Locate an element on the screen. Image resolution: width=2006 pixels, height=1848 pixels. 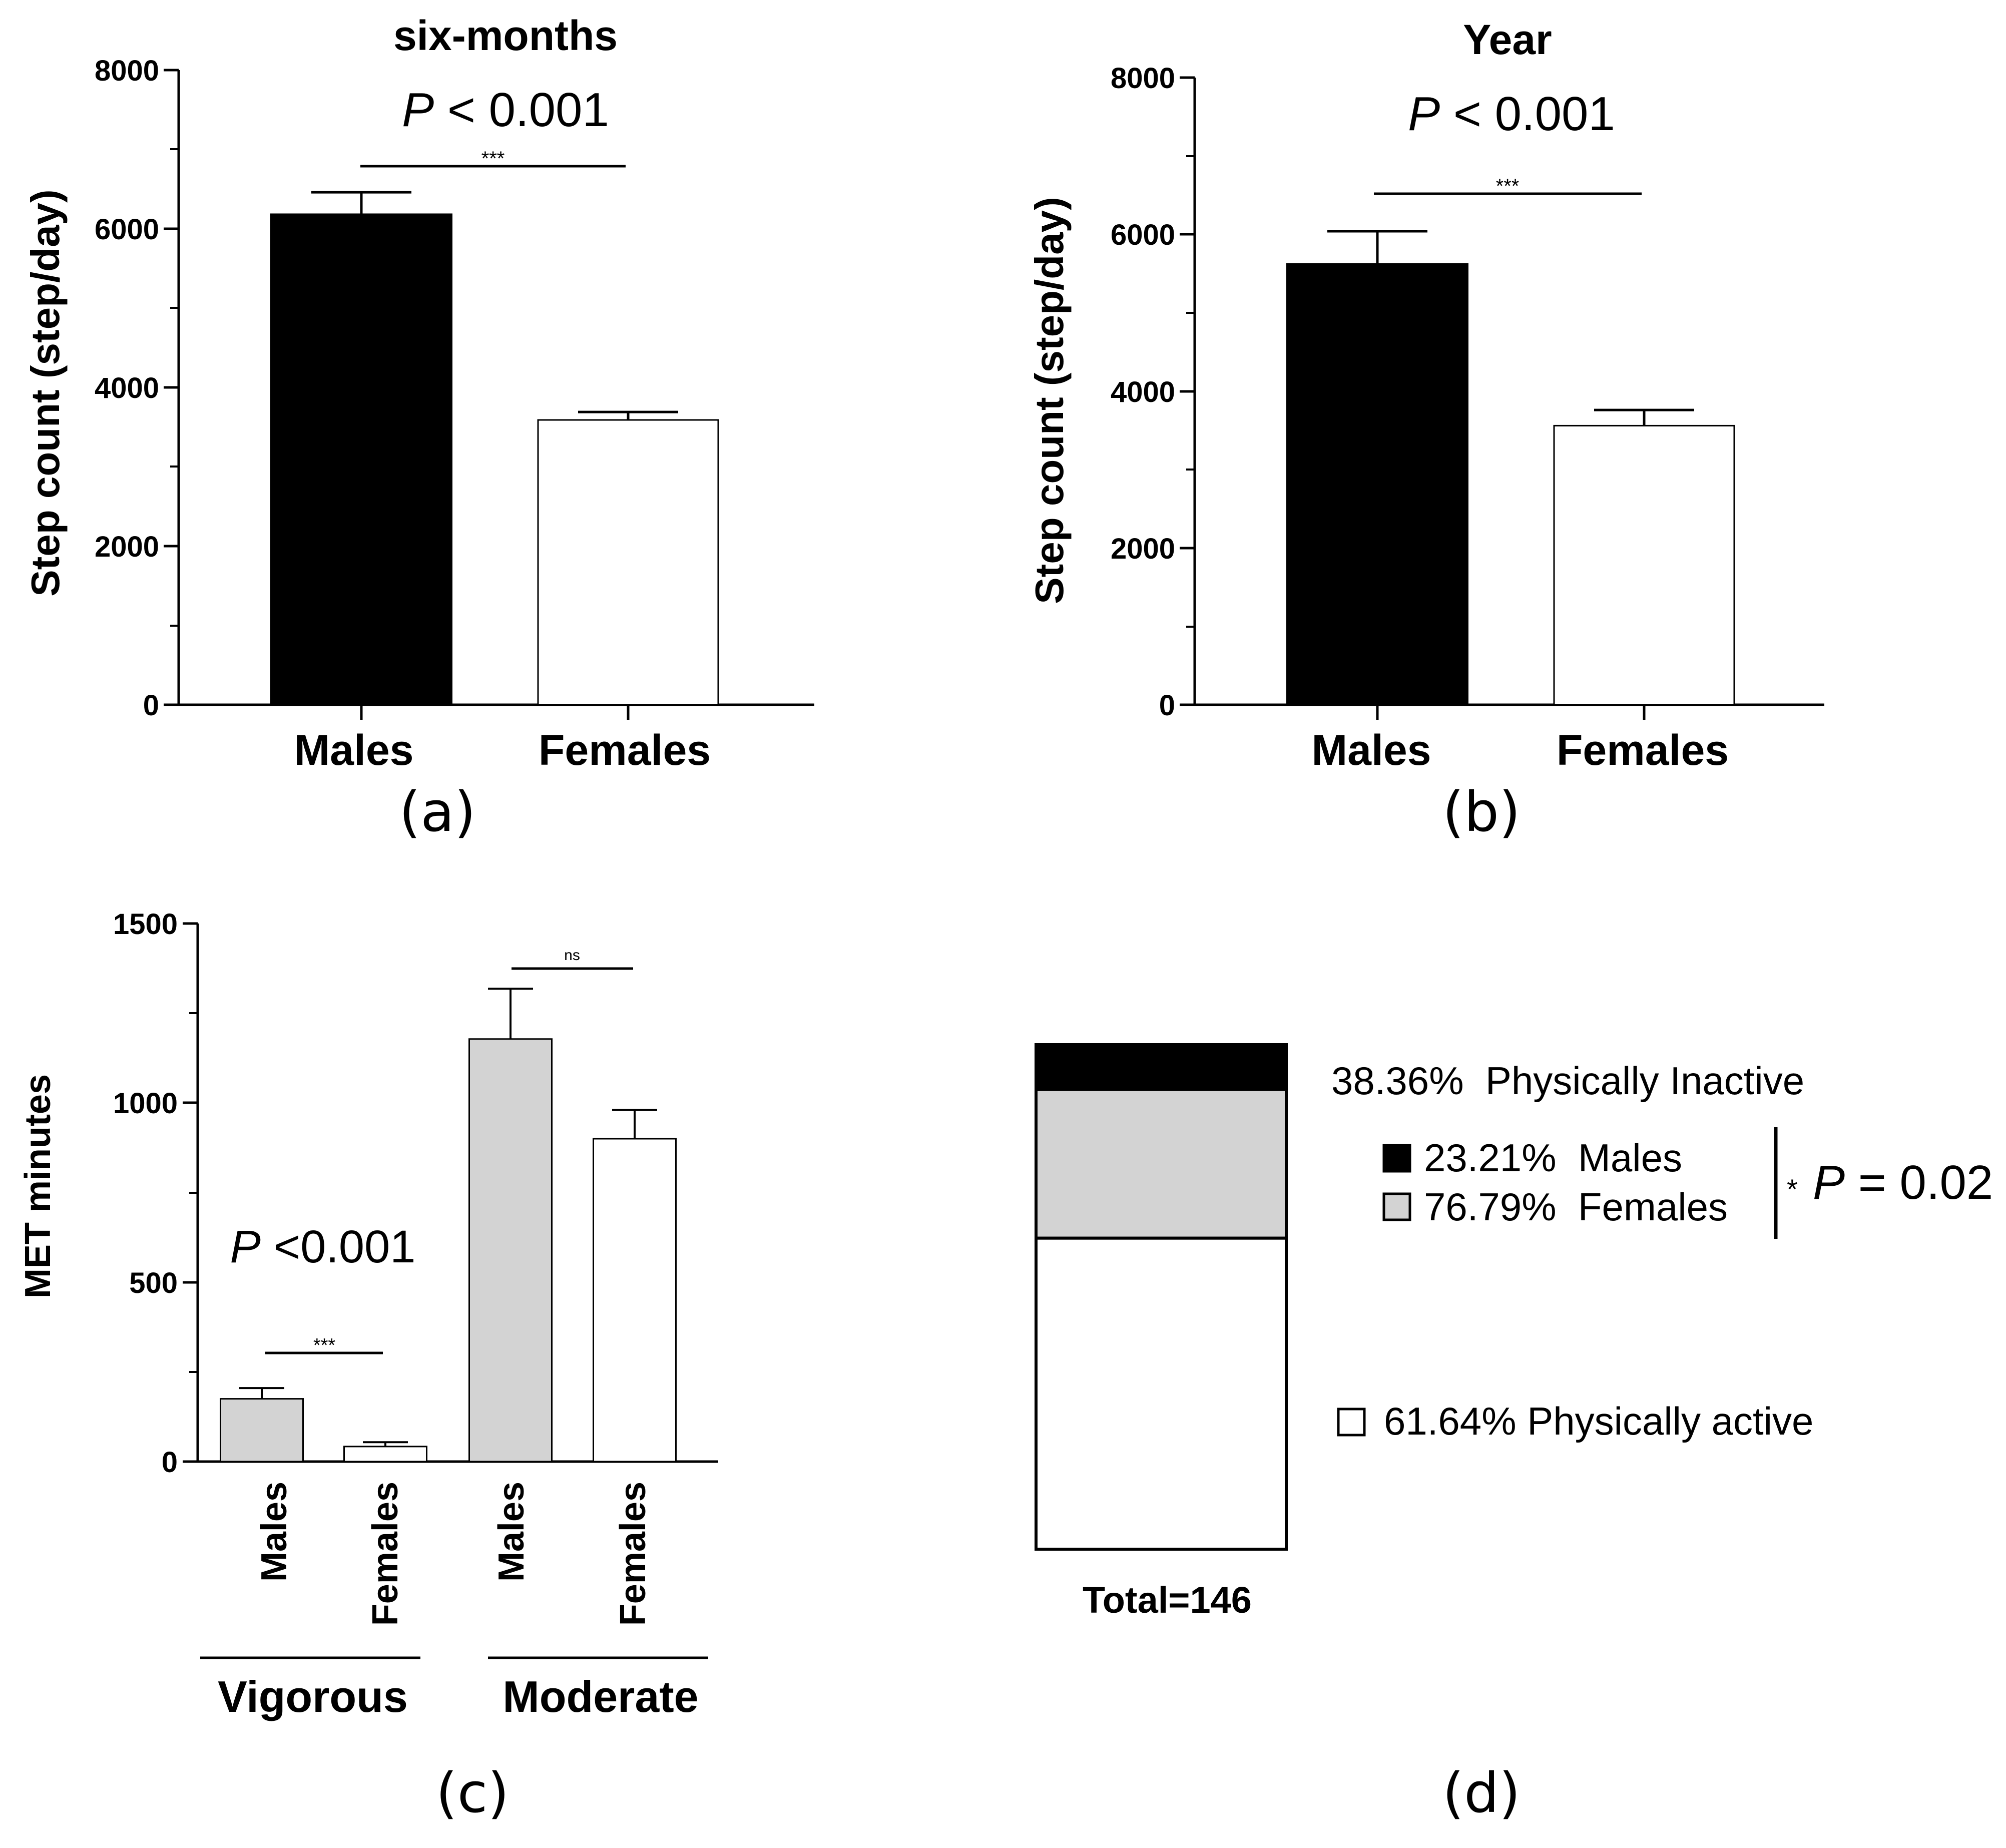
panel-b-ylabel: Step count (step/day) is located at coordinates (1049, 400).